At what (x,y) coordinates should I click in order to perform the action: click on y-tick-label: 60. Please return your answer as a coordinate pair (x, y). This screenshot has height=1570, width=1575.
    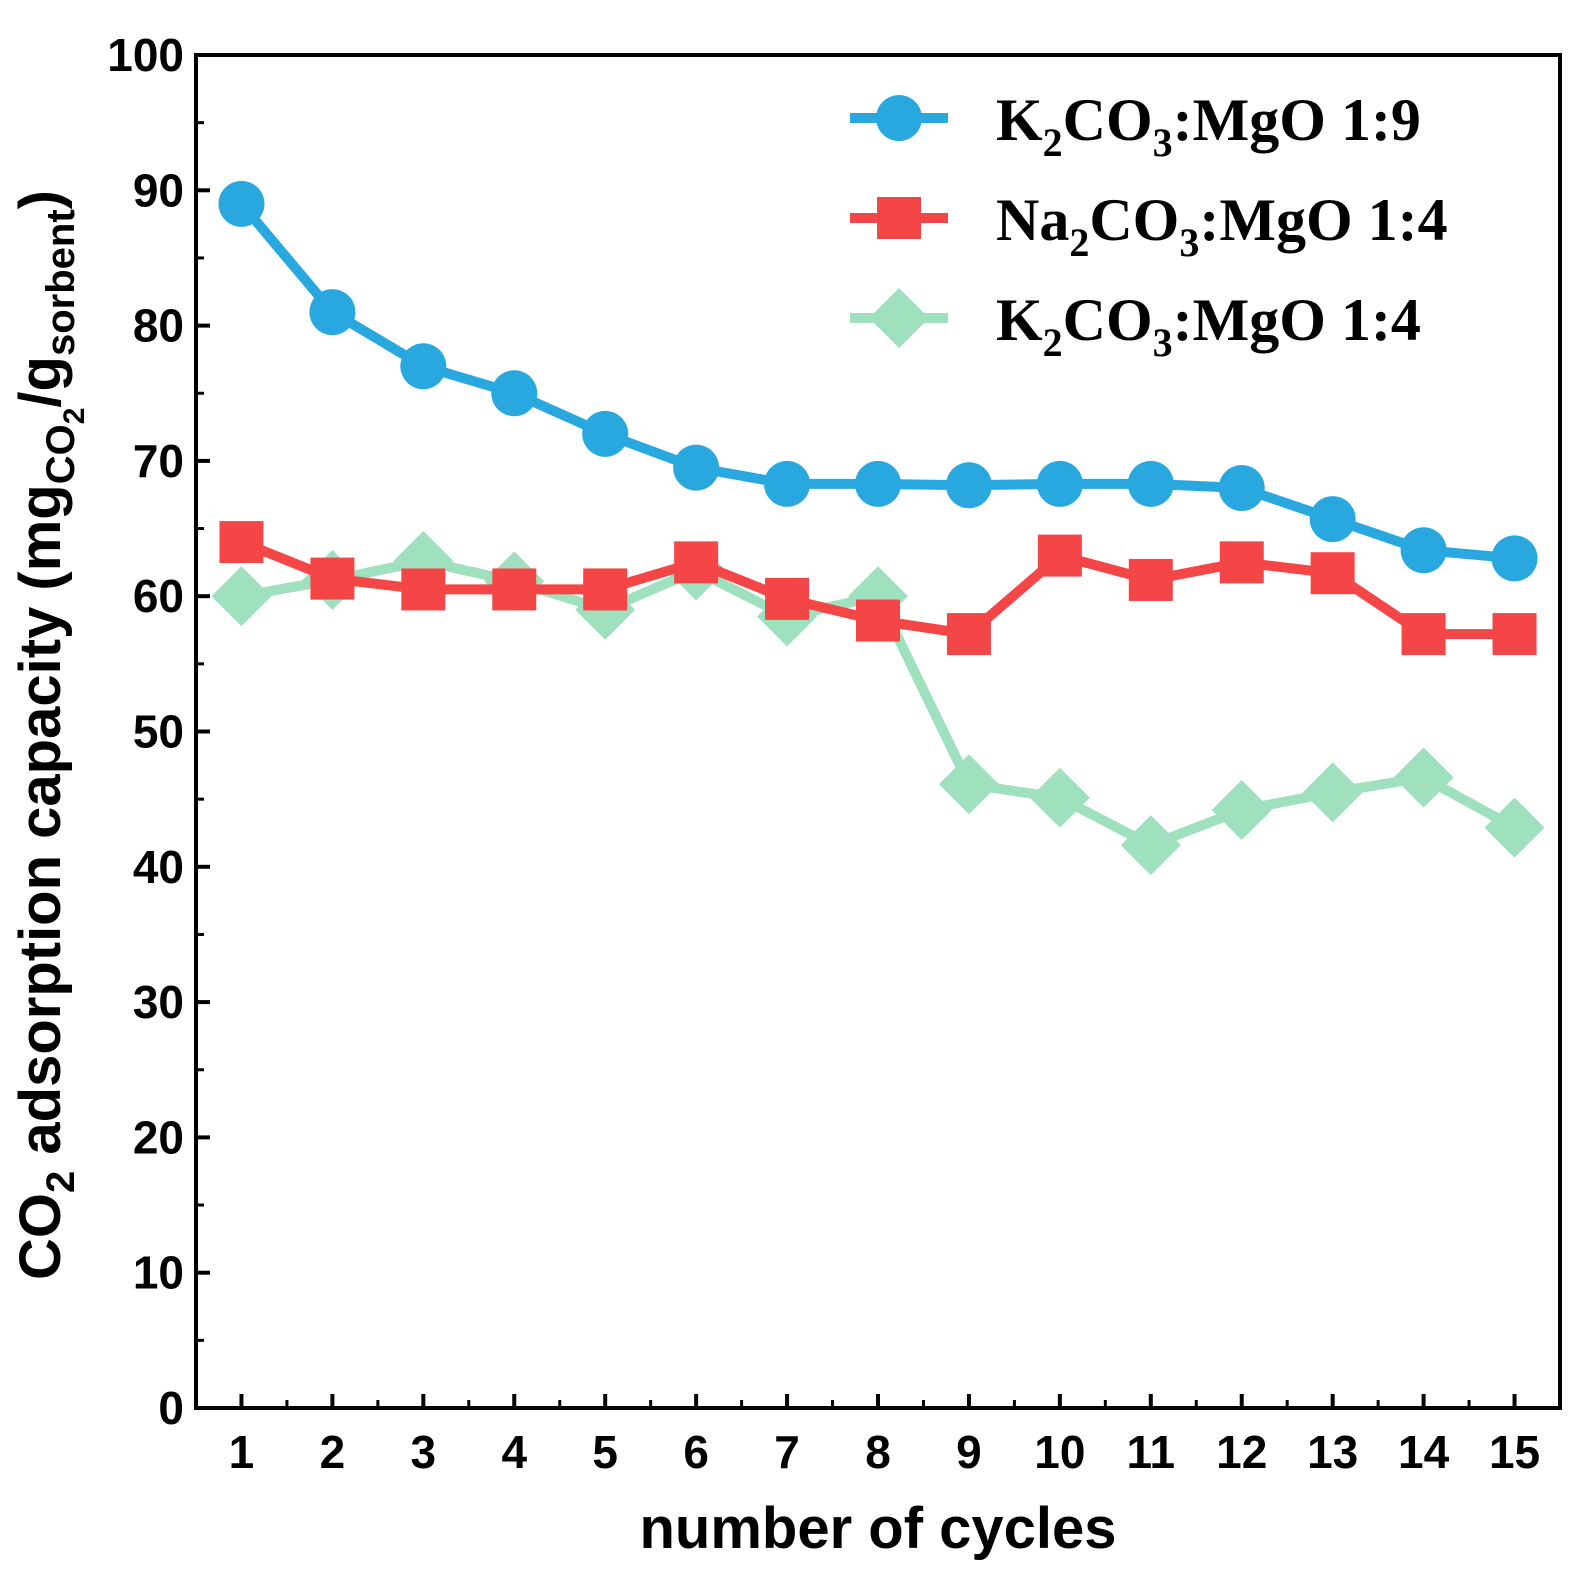
    Looking at the image, I should click on (158, 596).